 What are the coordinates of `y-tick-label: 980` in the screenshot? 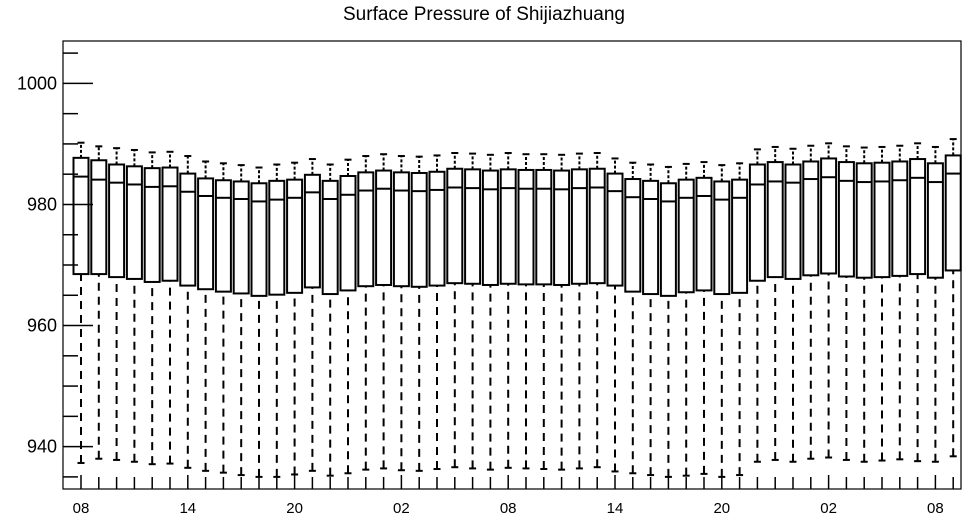 It's located at (42, 204).